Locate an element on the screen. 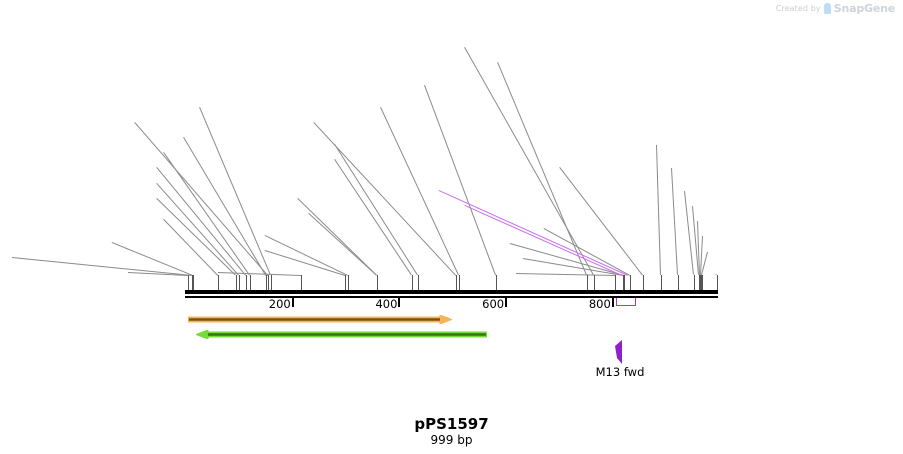 Image resolution: width=903 pixels, height=454 pixels. feature-arrow-orange-feature is located at coordinates (320, 319).